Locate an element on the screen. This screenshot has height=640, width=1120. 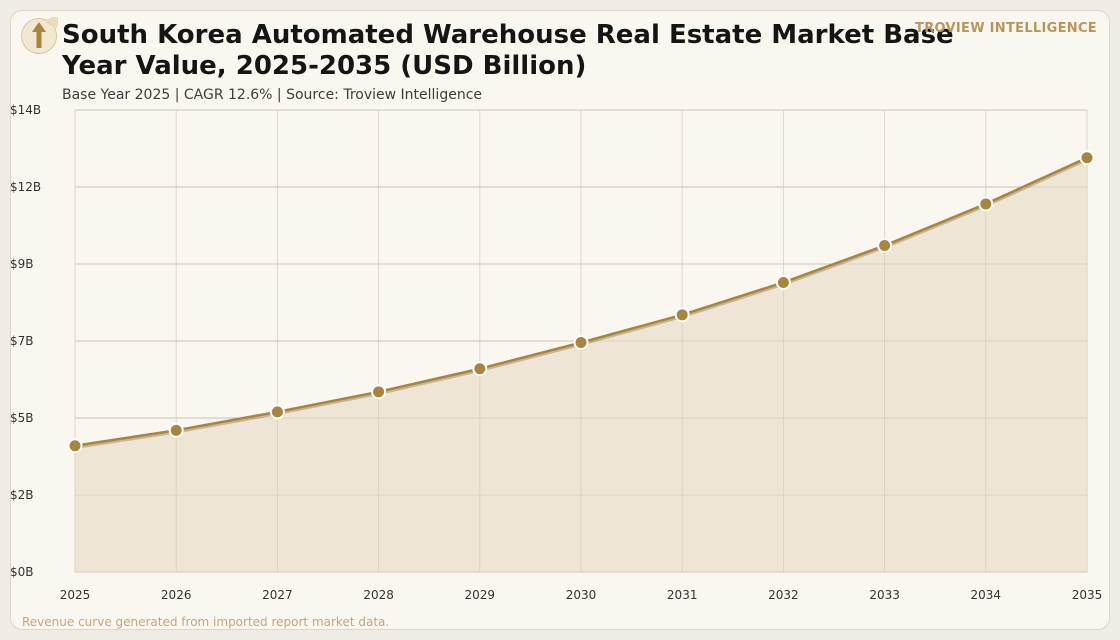
x-tick-label: 2035 is located at coordinates (1087, 595).